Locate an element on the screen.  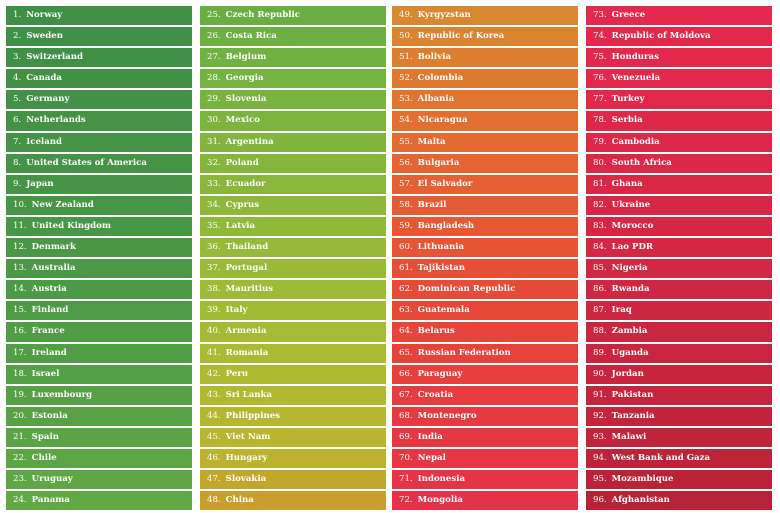
ranking-cell: 94. West Bank and Gaza is located at coordinates (679, 458).